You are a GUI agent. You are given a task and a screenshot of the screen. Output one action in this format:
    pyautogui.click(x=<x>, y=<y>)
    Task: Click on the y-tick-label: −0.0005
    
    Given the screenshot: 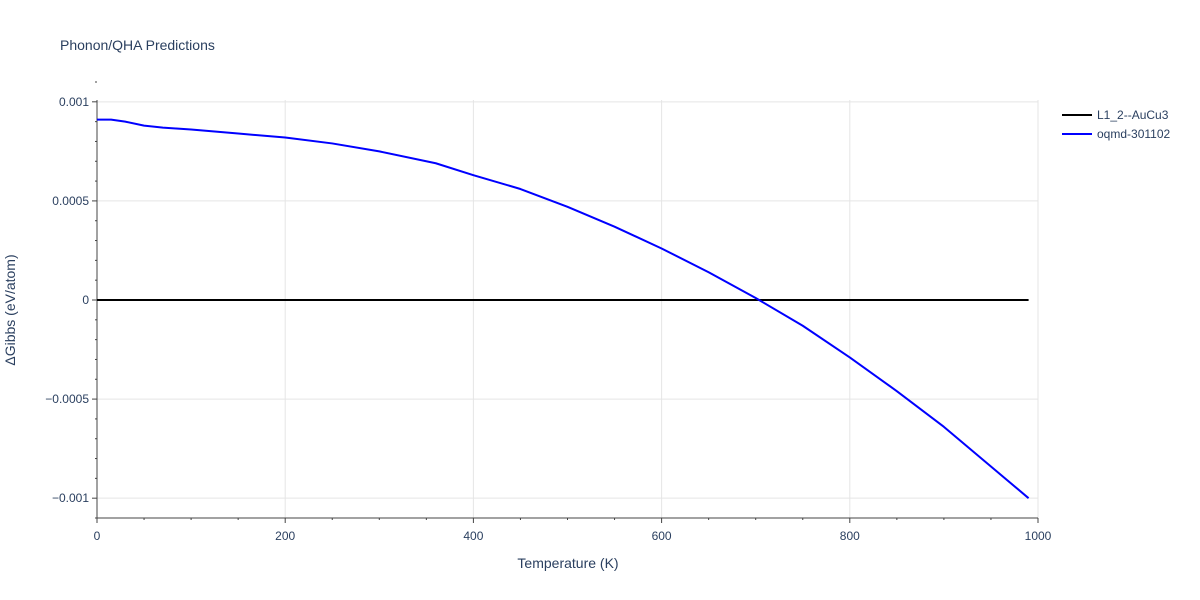 What is the action you would take?
    pyautogui.click(x=67, y=399)
    